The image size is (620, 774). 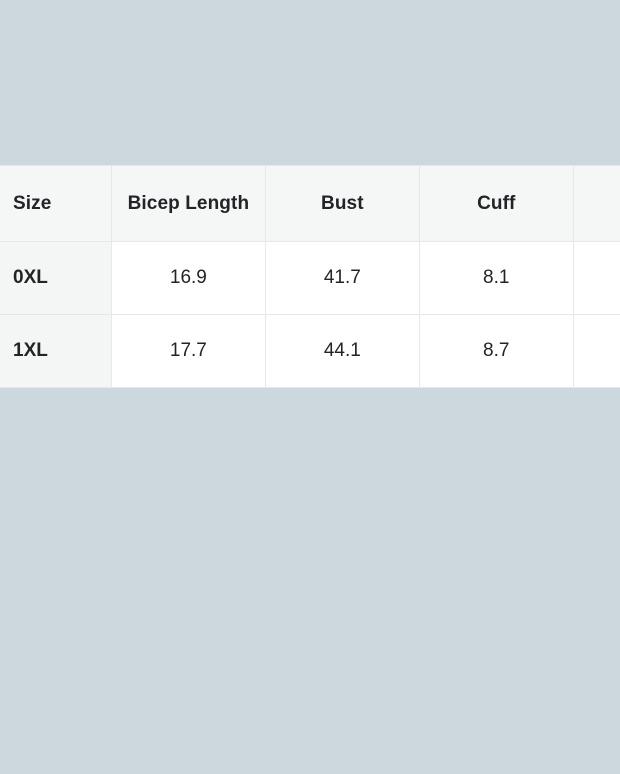 What do you see at coordinates (342, 203) in the screenshot?
I see `column-header-bust: Bust` at bounding box center [342, 203].